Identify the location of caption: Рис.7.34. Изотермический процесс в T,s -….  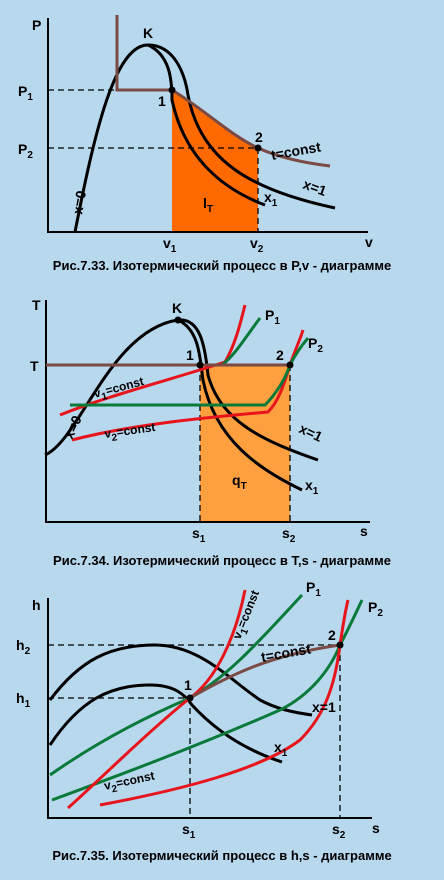
(222, 560).